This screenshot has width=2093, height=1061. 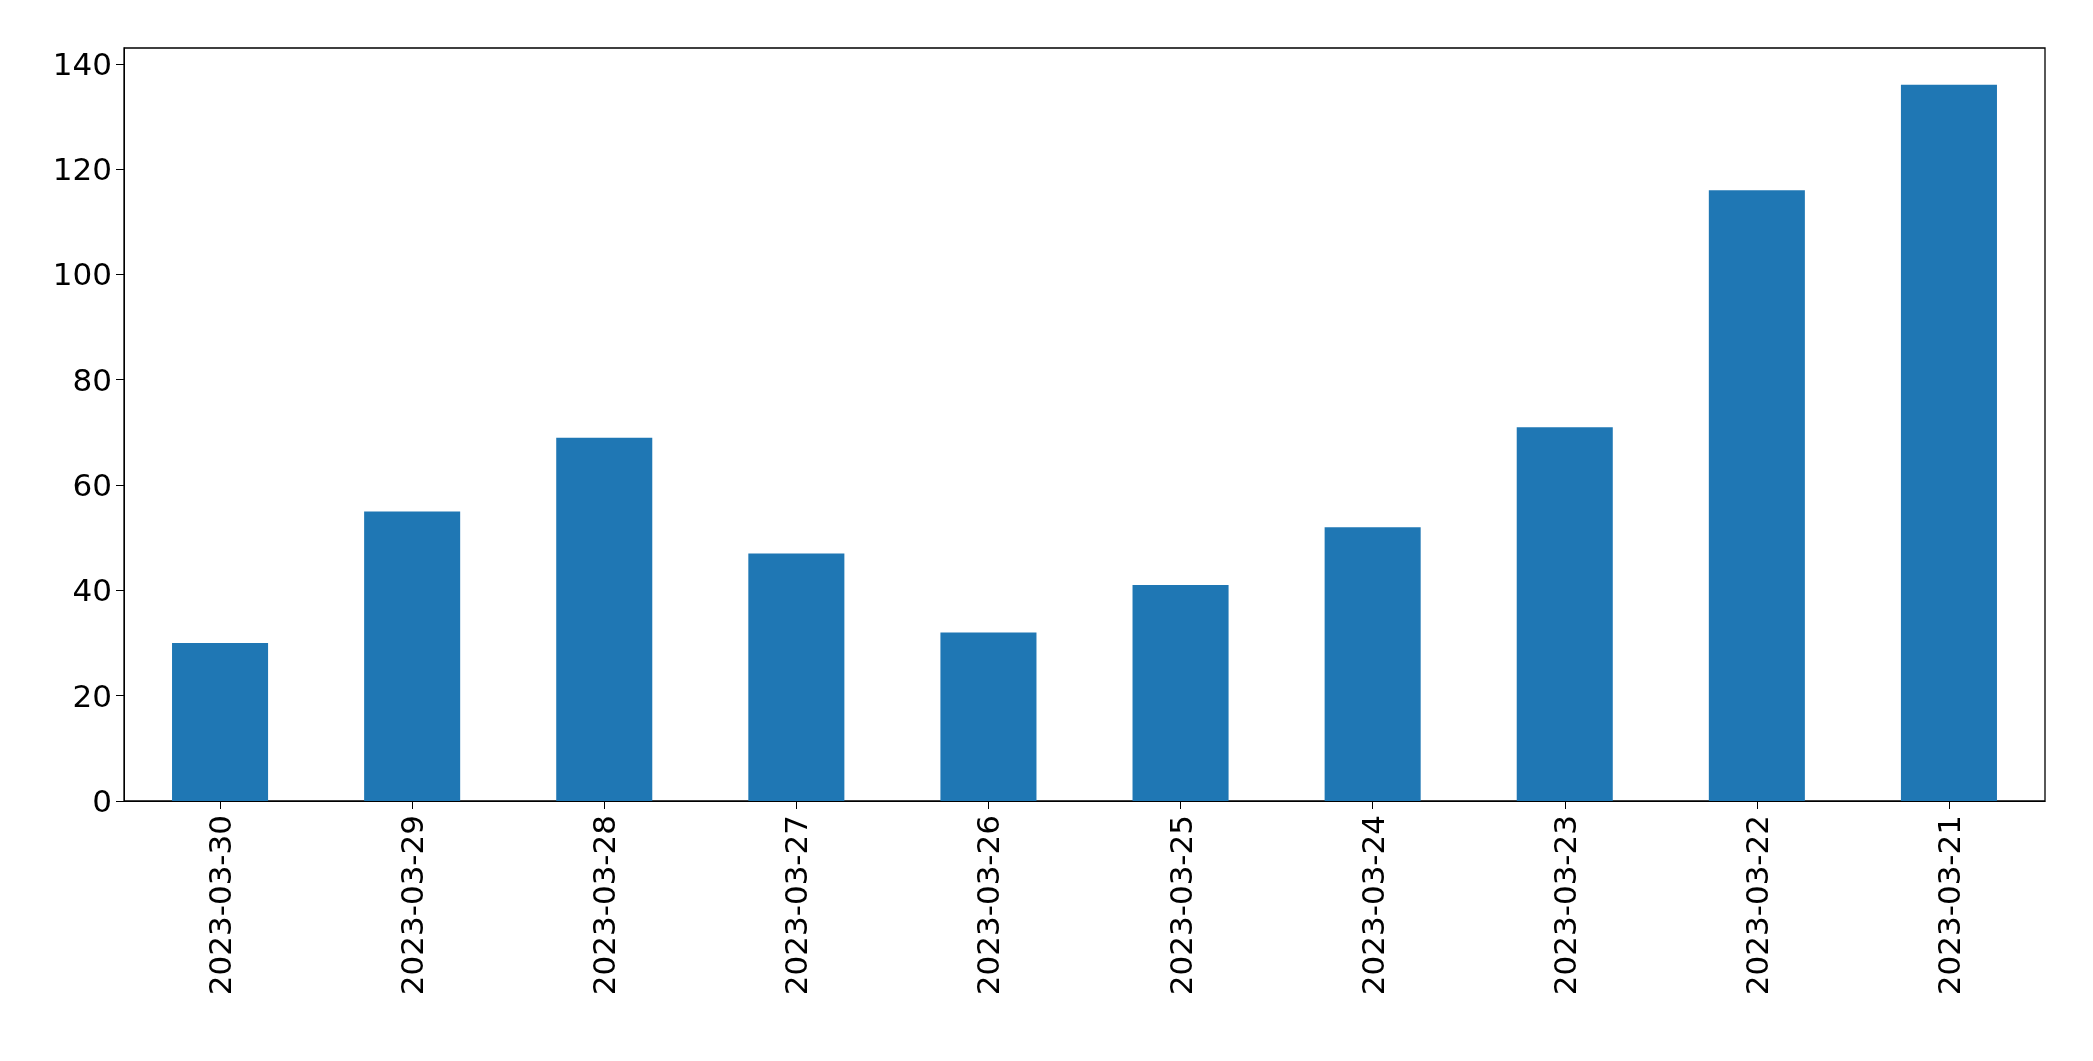 What do you see at coordinates (102, 801) in the screenshot?
I see `y-tick-label: 0` at bounding box center [102, 801].